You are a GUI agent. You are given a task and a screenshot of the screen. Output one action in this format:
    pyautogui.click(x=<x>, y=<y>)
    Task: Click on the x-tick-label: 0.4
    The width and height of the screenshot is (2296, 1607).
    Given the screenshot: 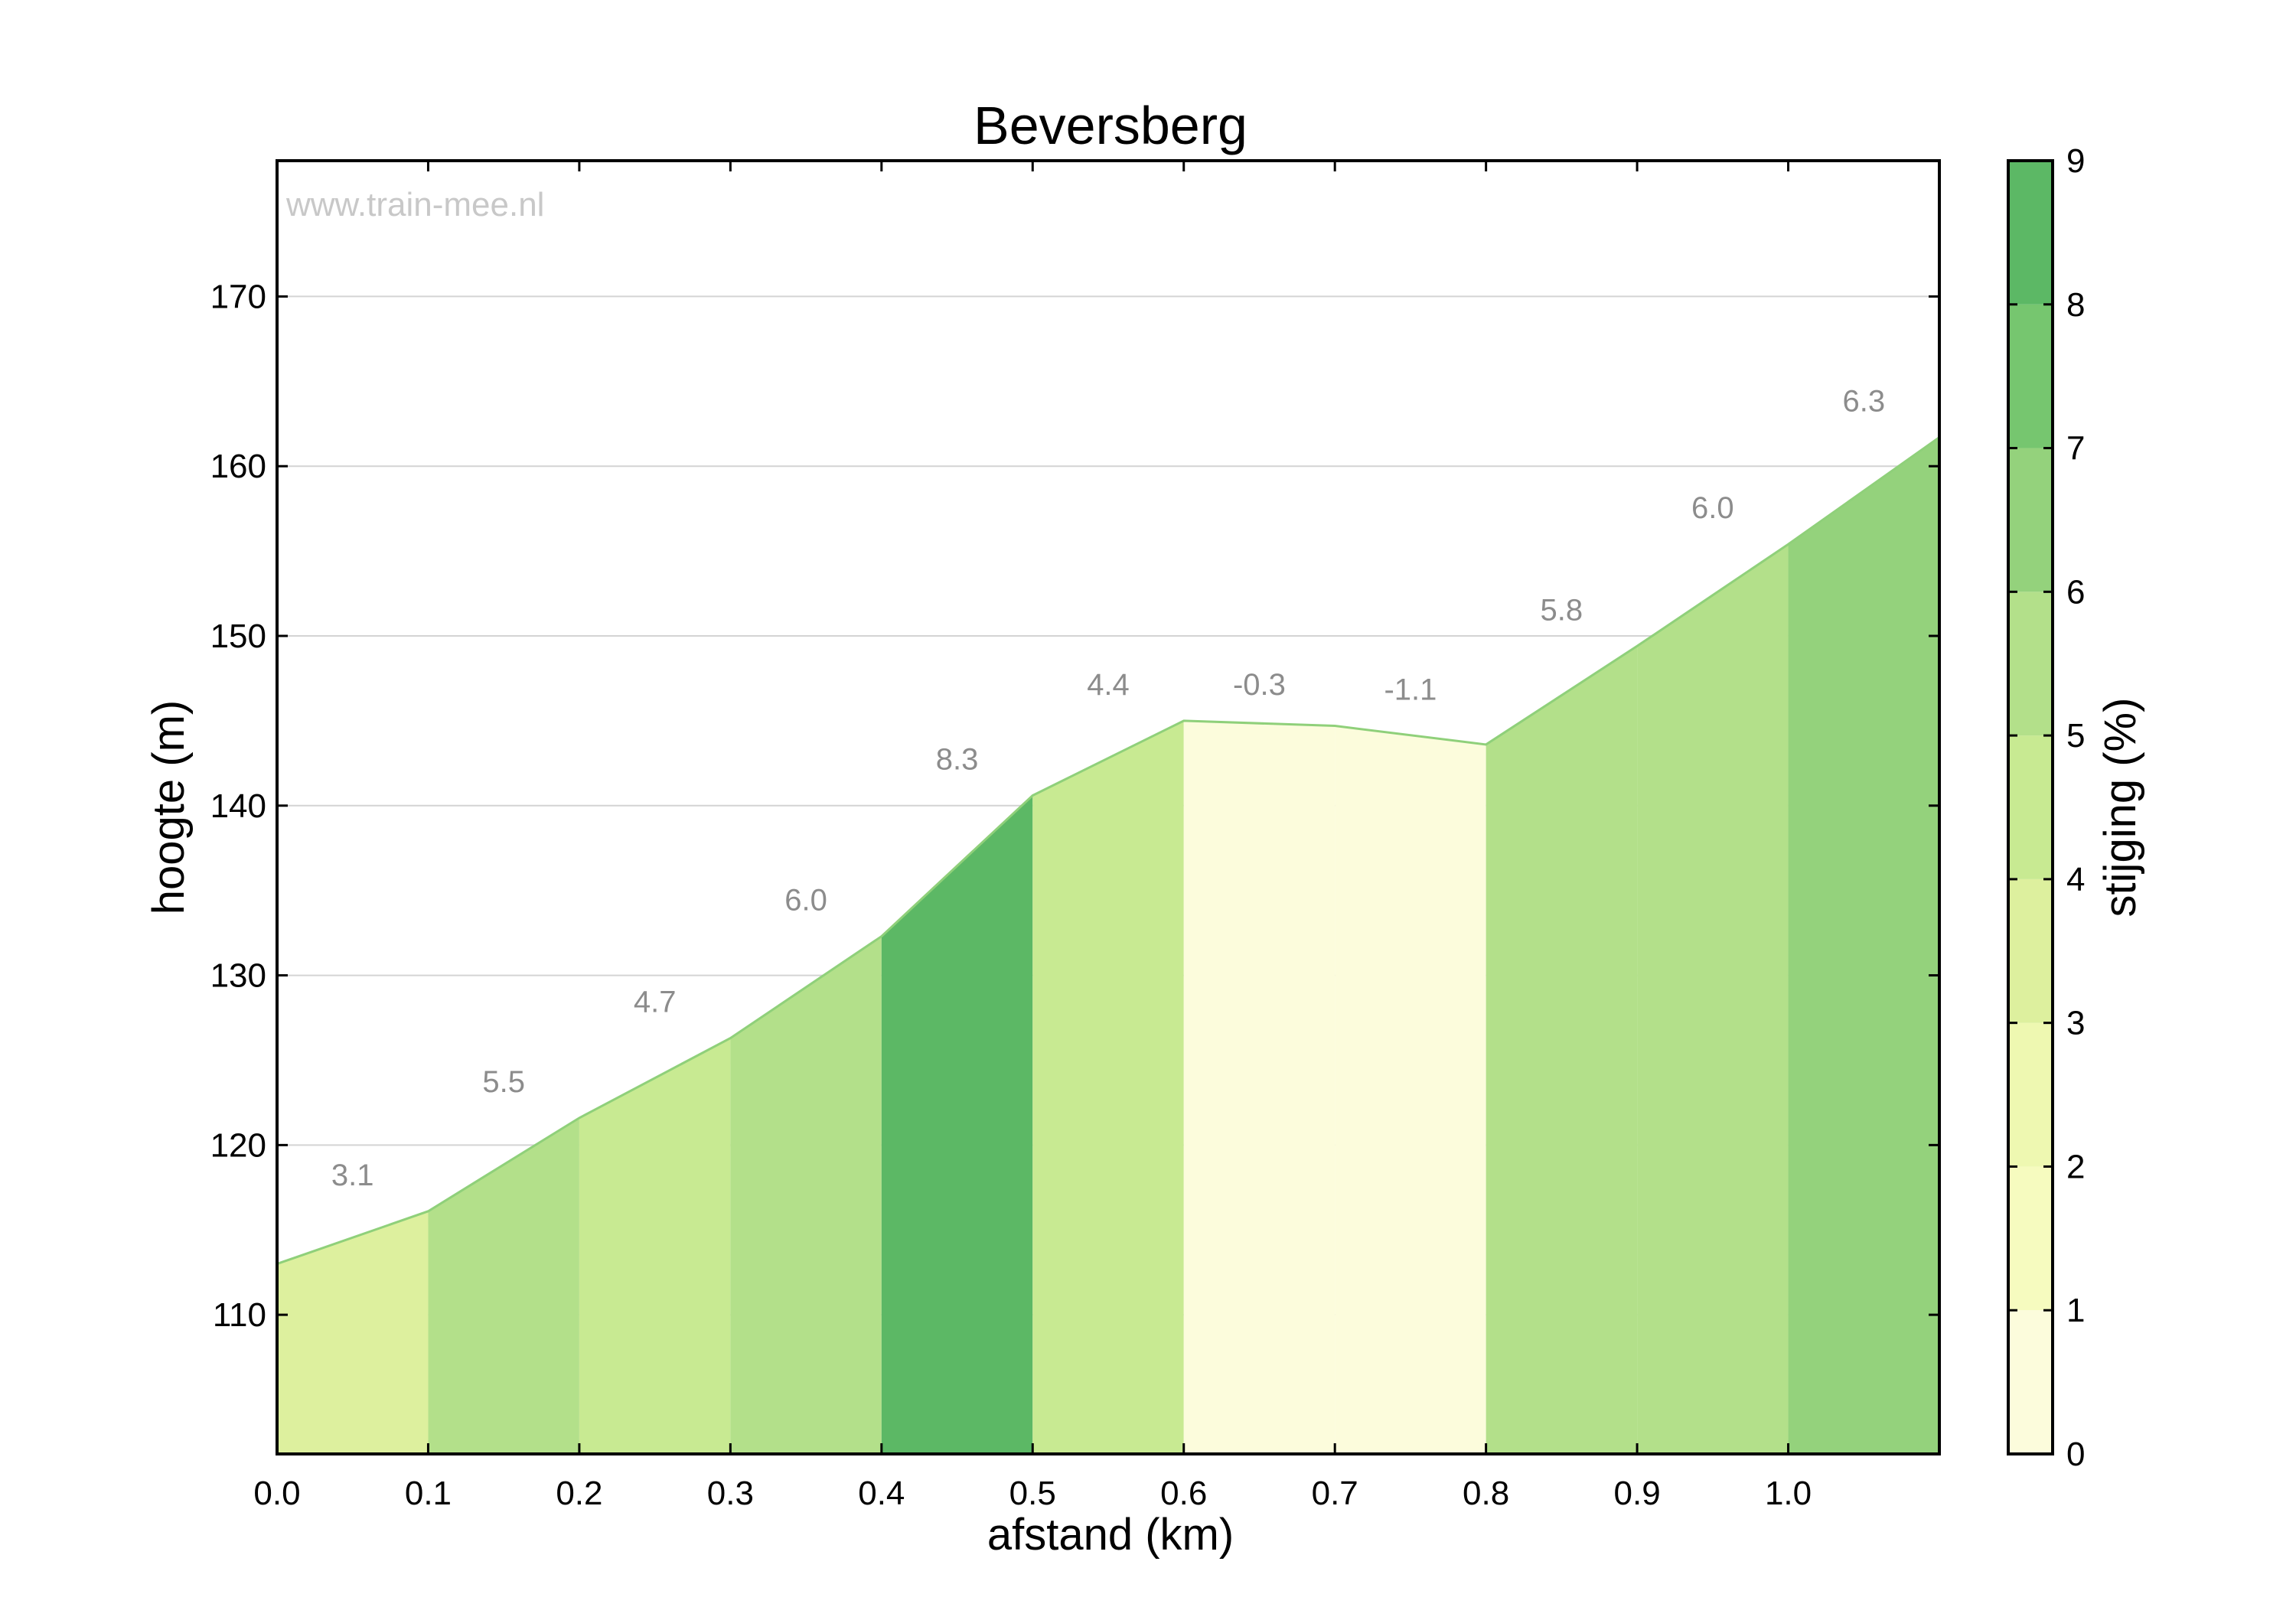 What is the action you would take?
    pyautogui.click(x=881, y=1493)
    